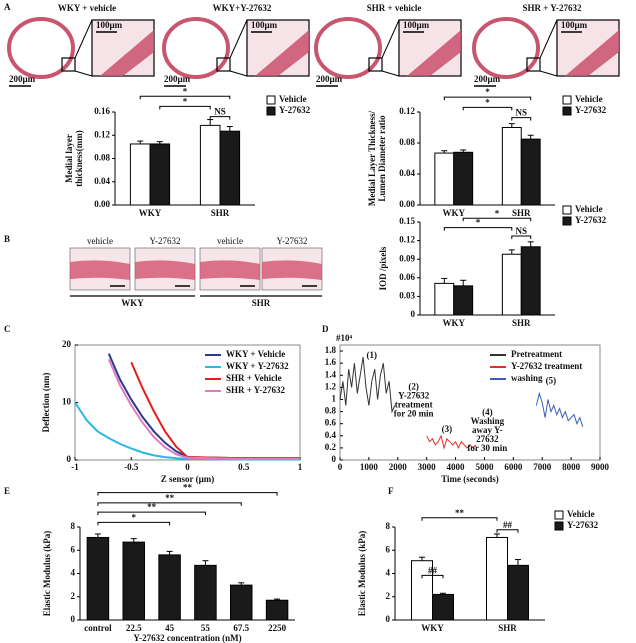 This screenshot has height=643, width=636. What do you see at coordinates (470, 402) in the screenshot?
I see `plot-frame` at bounding box center [470, 402].